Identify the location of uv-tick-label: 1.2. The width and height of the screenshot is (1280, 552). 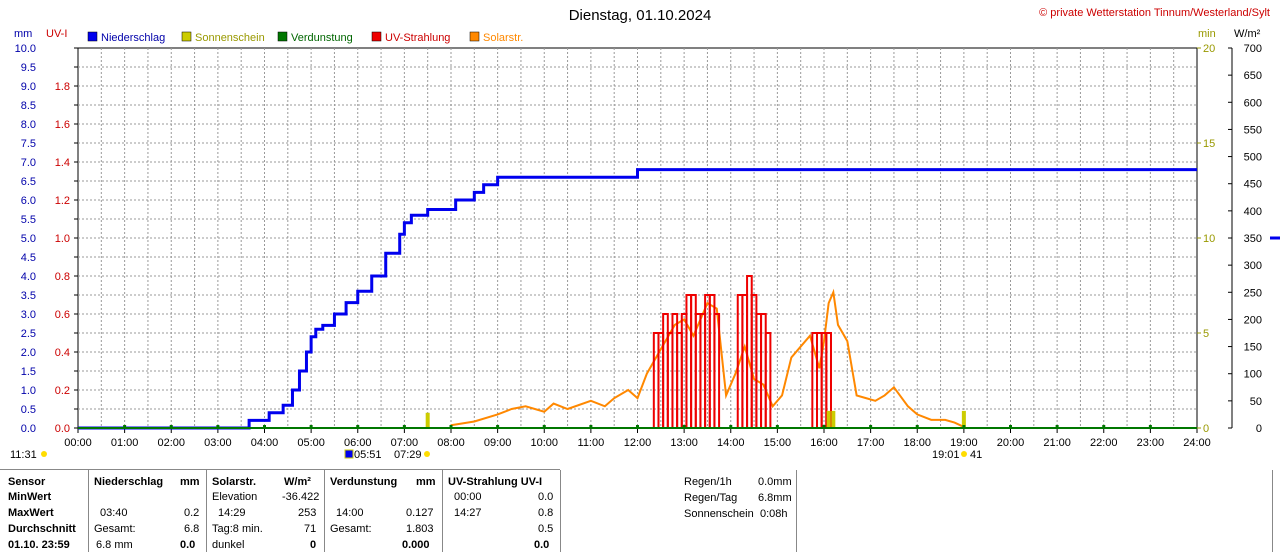
(62, 201).